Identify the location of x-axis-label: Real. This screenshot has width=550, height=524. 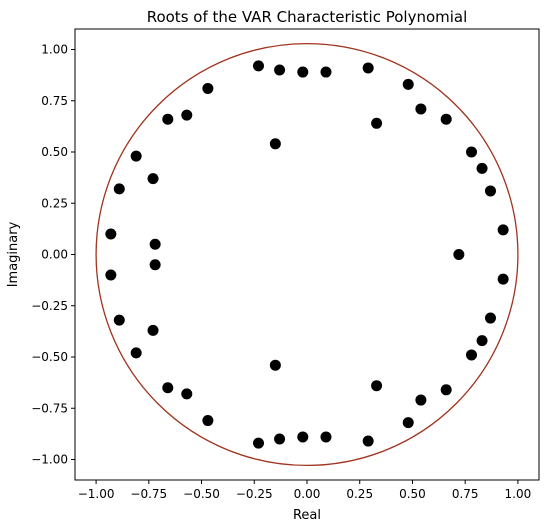
(307, 515).